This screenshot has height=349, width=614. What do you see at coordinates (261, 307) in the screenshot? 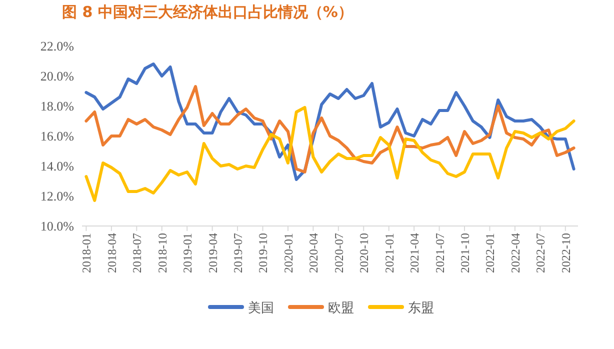
I see `legend-label: 美国` at bounding box center [261, 307].